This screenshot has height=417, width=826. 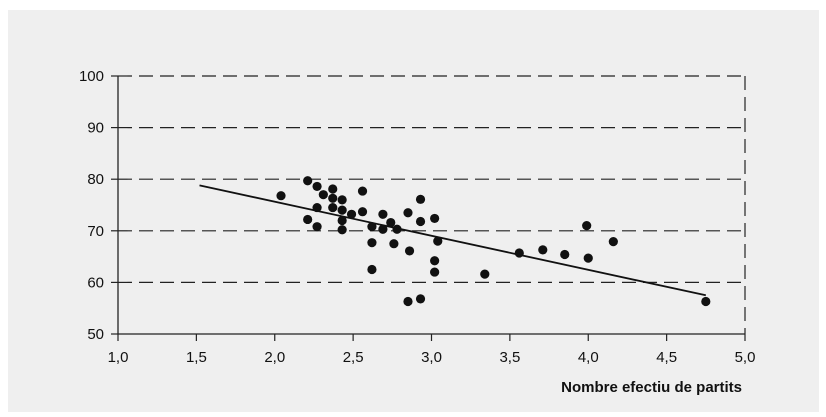 What do you see at coordinates (95, 179) in the screenshot?
I see `y-tick-label: 80` at bounding box center [95, 179].